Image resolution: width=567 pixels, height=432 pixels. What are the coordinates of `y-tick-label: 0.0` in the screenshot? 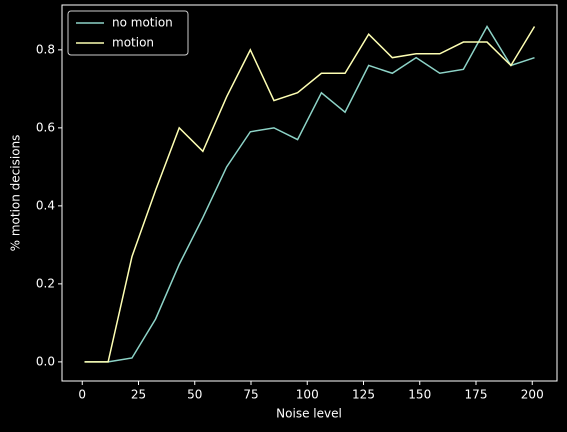 It's located at (45, 361).